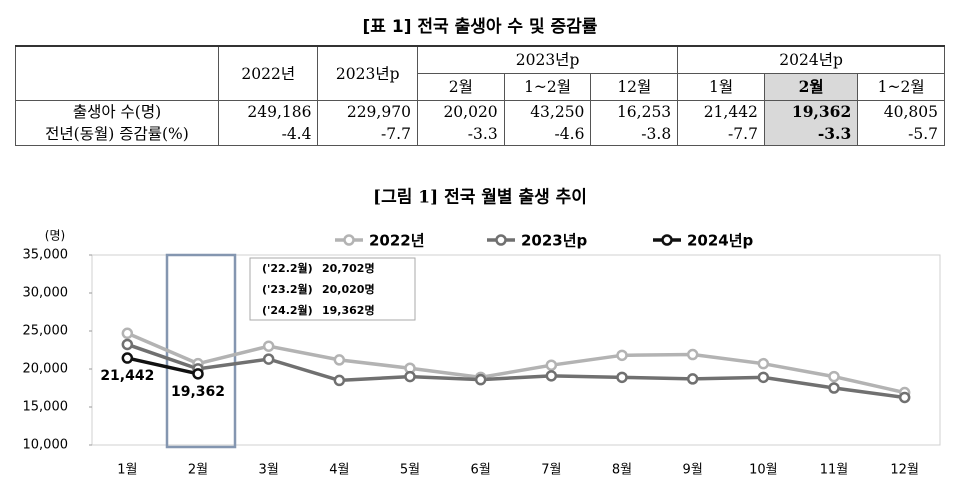 The image size is (960, 490). Describe the element at coordinates (198, 470) in the screenshot. I see `x-tick-label: 2월` at that location.